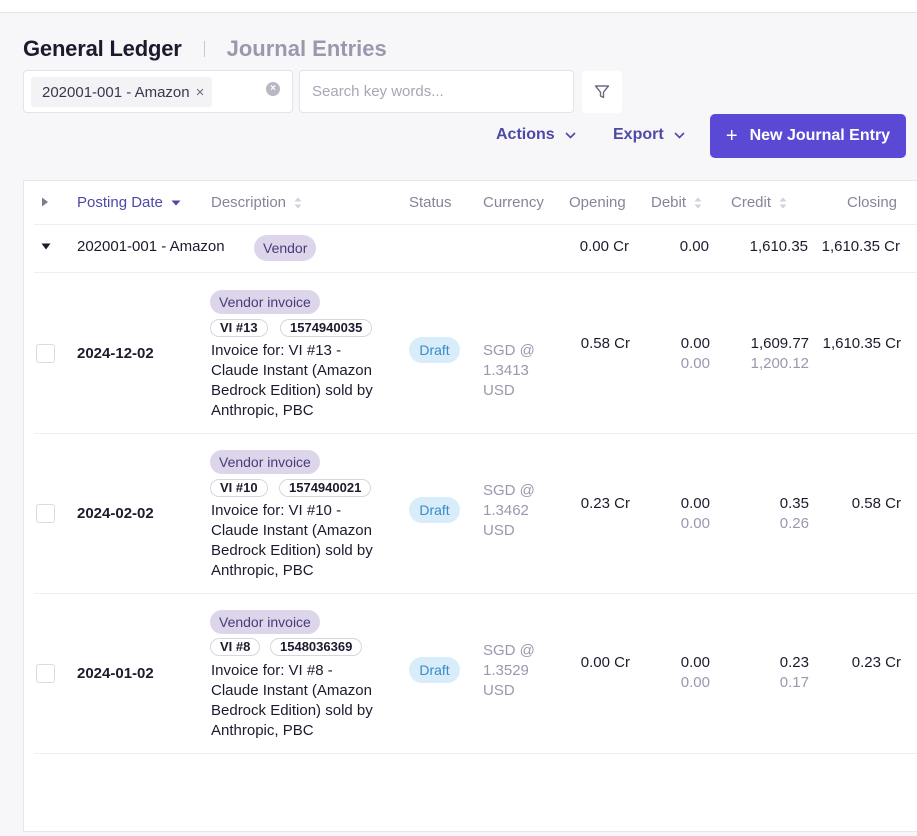 The image size is (917, 836). What do you see at coordinates (525, 134) in the screenshot?
I see `actions-label: Actions` at bounding box center [525, 134].